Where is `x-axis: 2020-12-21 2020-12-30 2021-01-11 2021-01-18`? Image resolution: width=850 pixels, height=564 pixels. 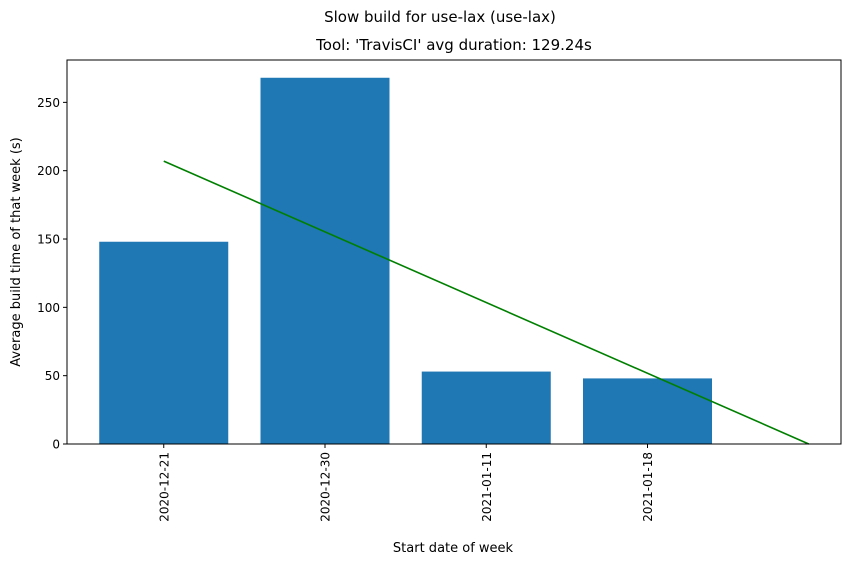
x-axis: 2020-12-21 2020-12-30 2021-01-11 2021-01-18 is located at coordinates (406, 483).